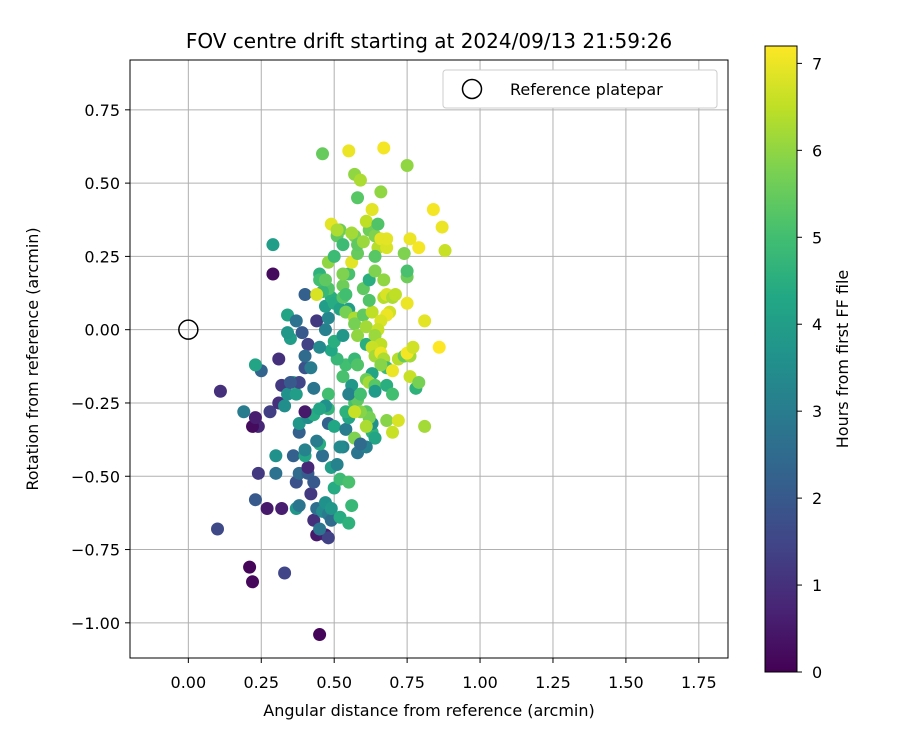  I want to click on x-axis-label: Angular distance from reference (arcmin), so click(428, 710).